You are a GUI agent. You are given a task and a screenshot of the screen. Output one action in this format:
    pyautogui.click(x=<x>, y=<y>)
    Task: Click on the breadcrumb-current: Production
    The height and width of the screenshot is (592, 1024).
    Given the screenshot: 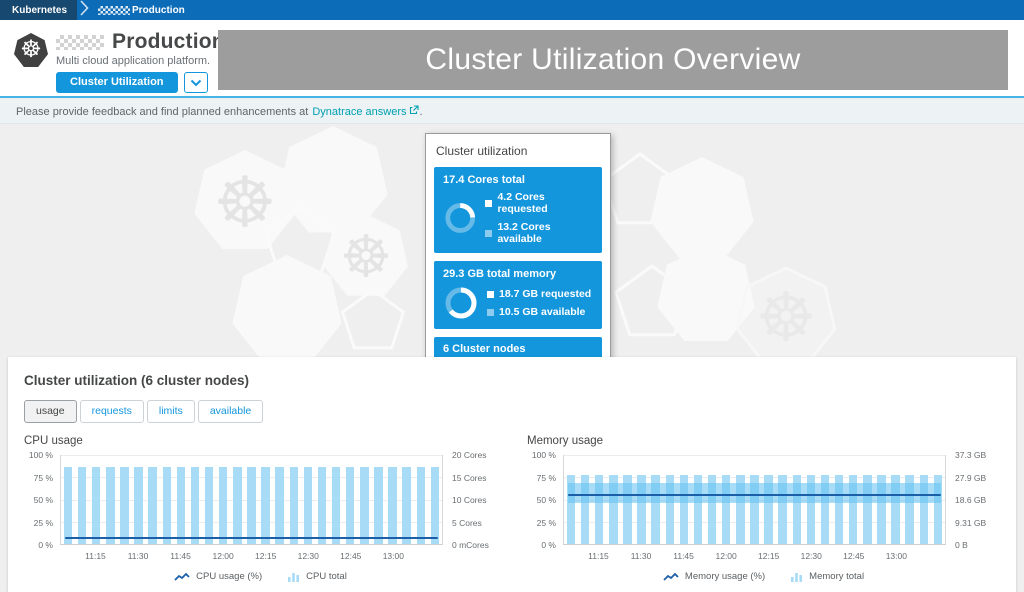 What is the action you would take?
    pyautogui.click(x=141, y=10)
    